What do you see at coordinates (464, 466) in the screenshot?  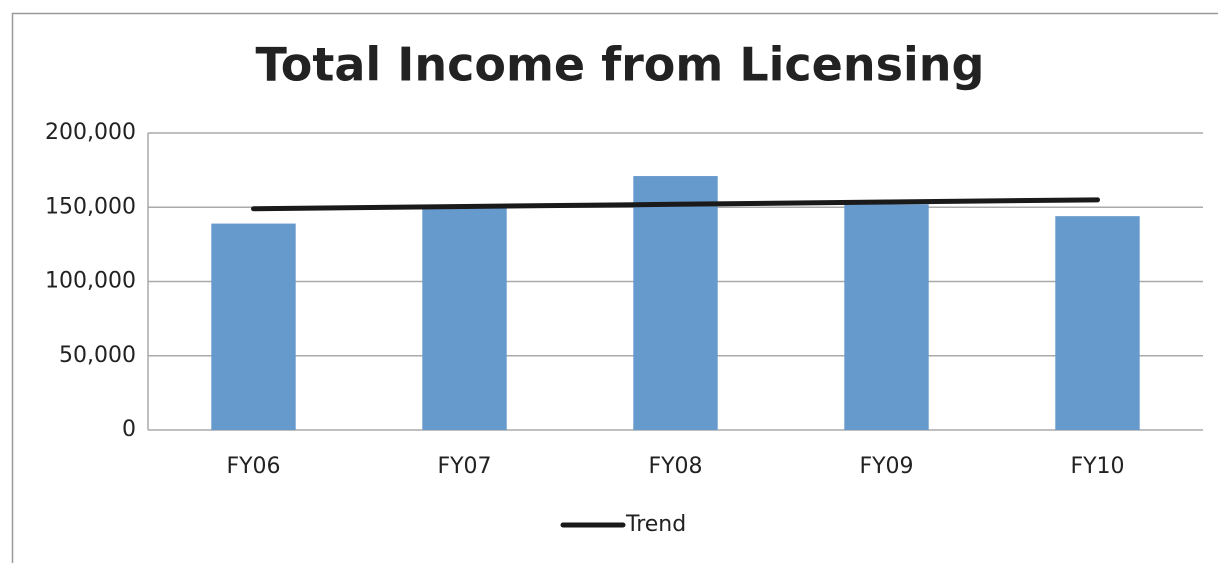 I see `x-tick-label: FY07` at bounding box center [464, 466].